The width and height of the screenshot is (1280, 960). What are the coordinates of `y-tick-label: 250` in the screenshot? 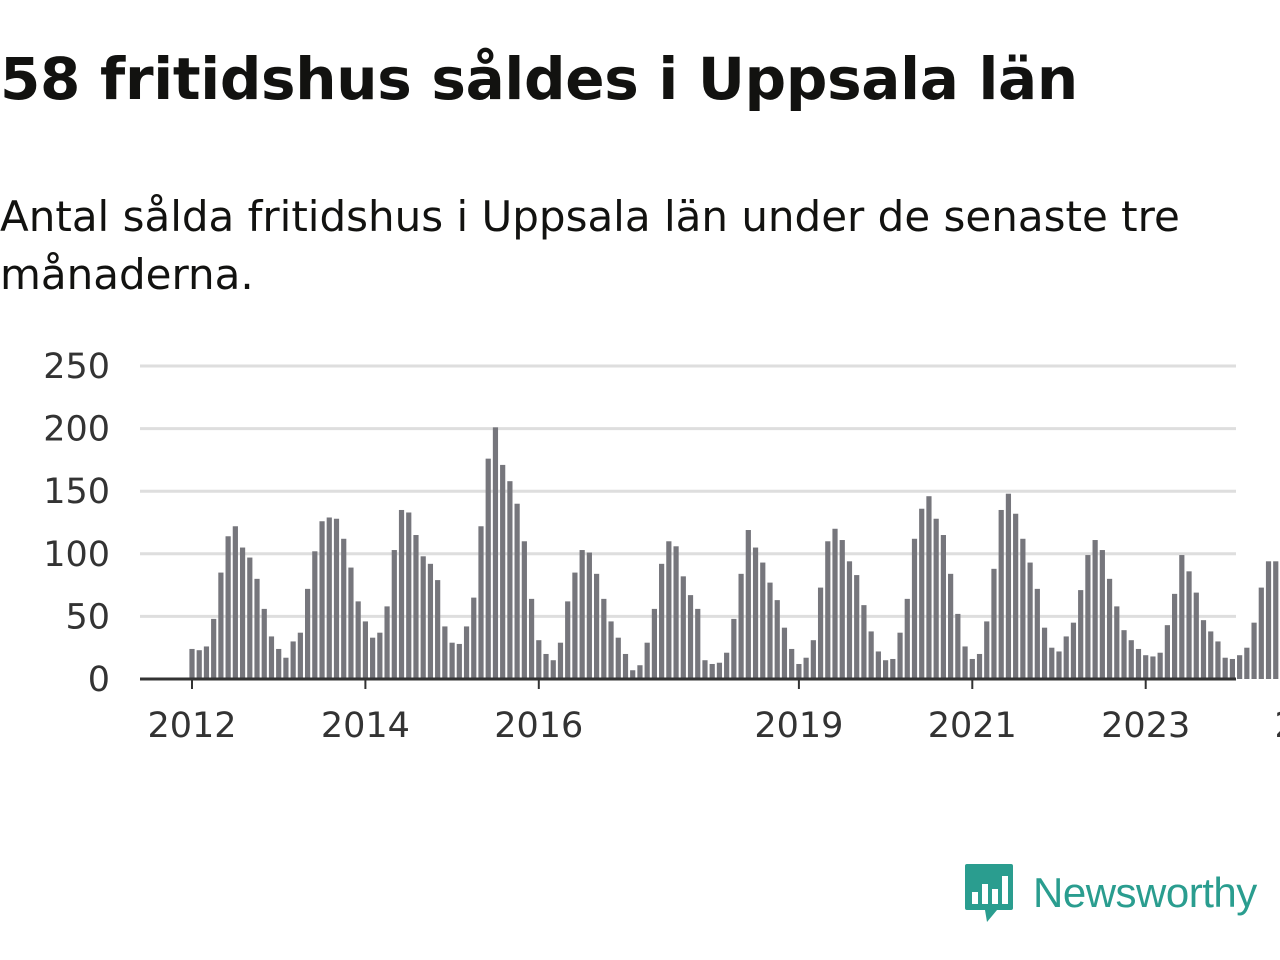 It's located at (76, 367).